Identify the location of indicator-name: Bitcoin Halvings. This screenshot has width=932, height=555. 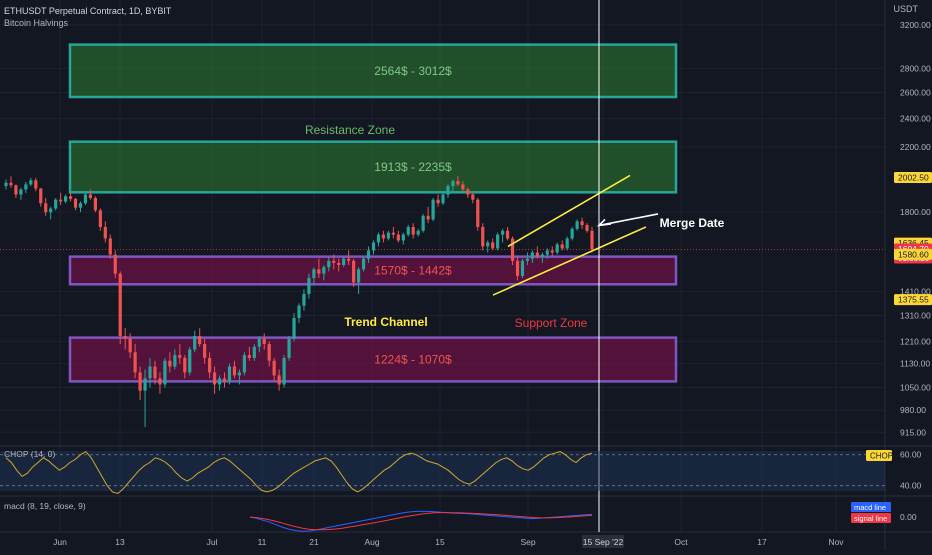
(36, 23).